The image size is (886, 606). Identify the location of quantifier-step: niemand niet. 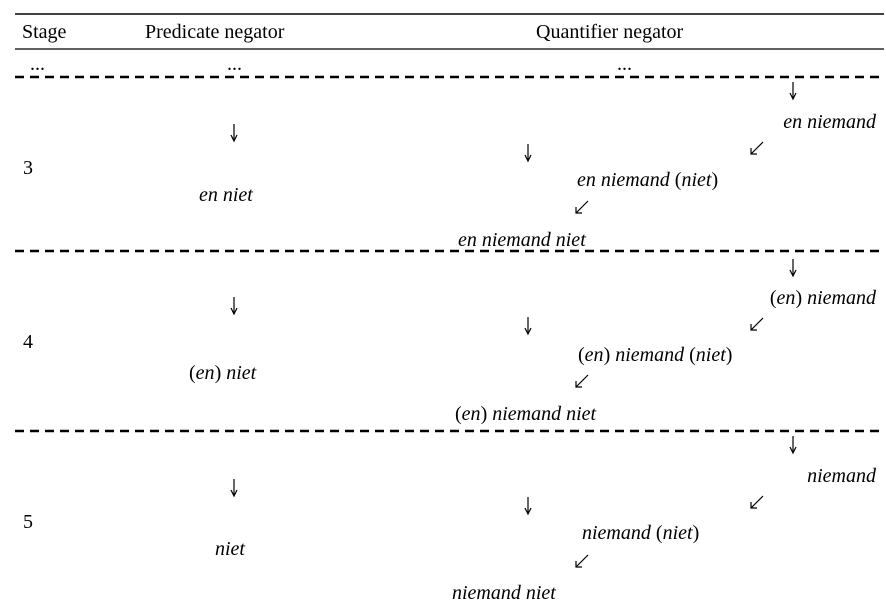
(504, 593).